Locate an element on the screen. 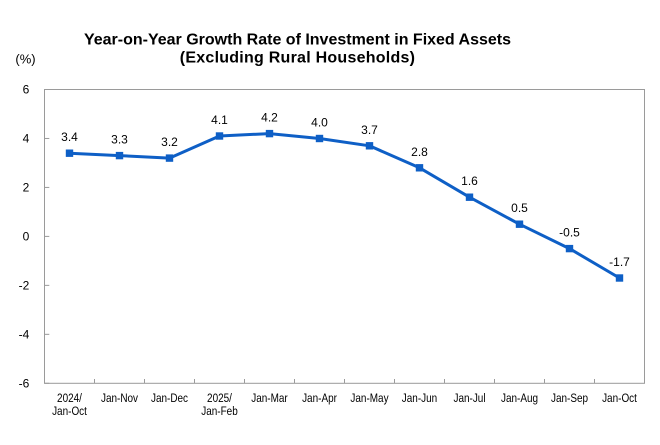  svg-text: 3.2 is located at coordinates (169, 142).